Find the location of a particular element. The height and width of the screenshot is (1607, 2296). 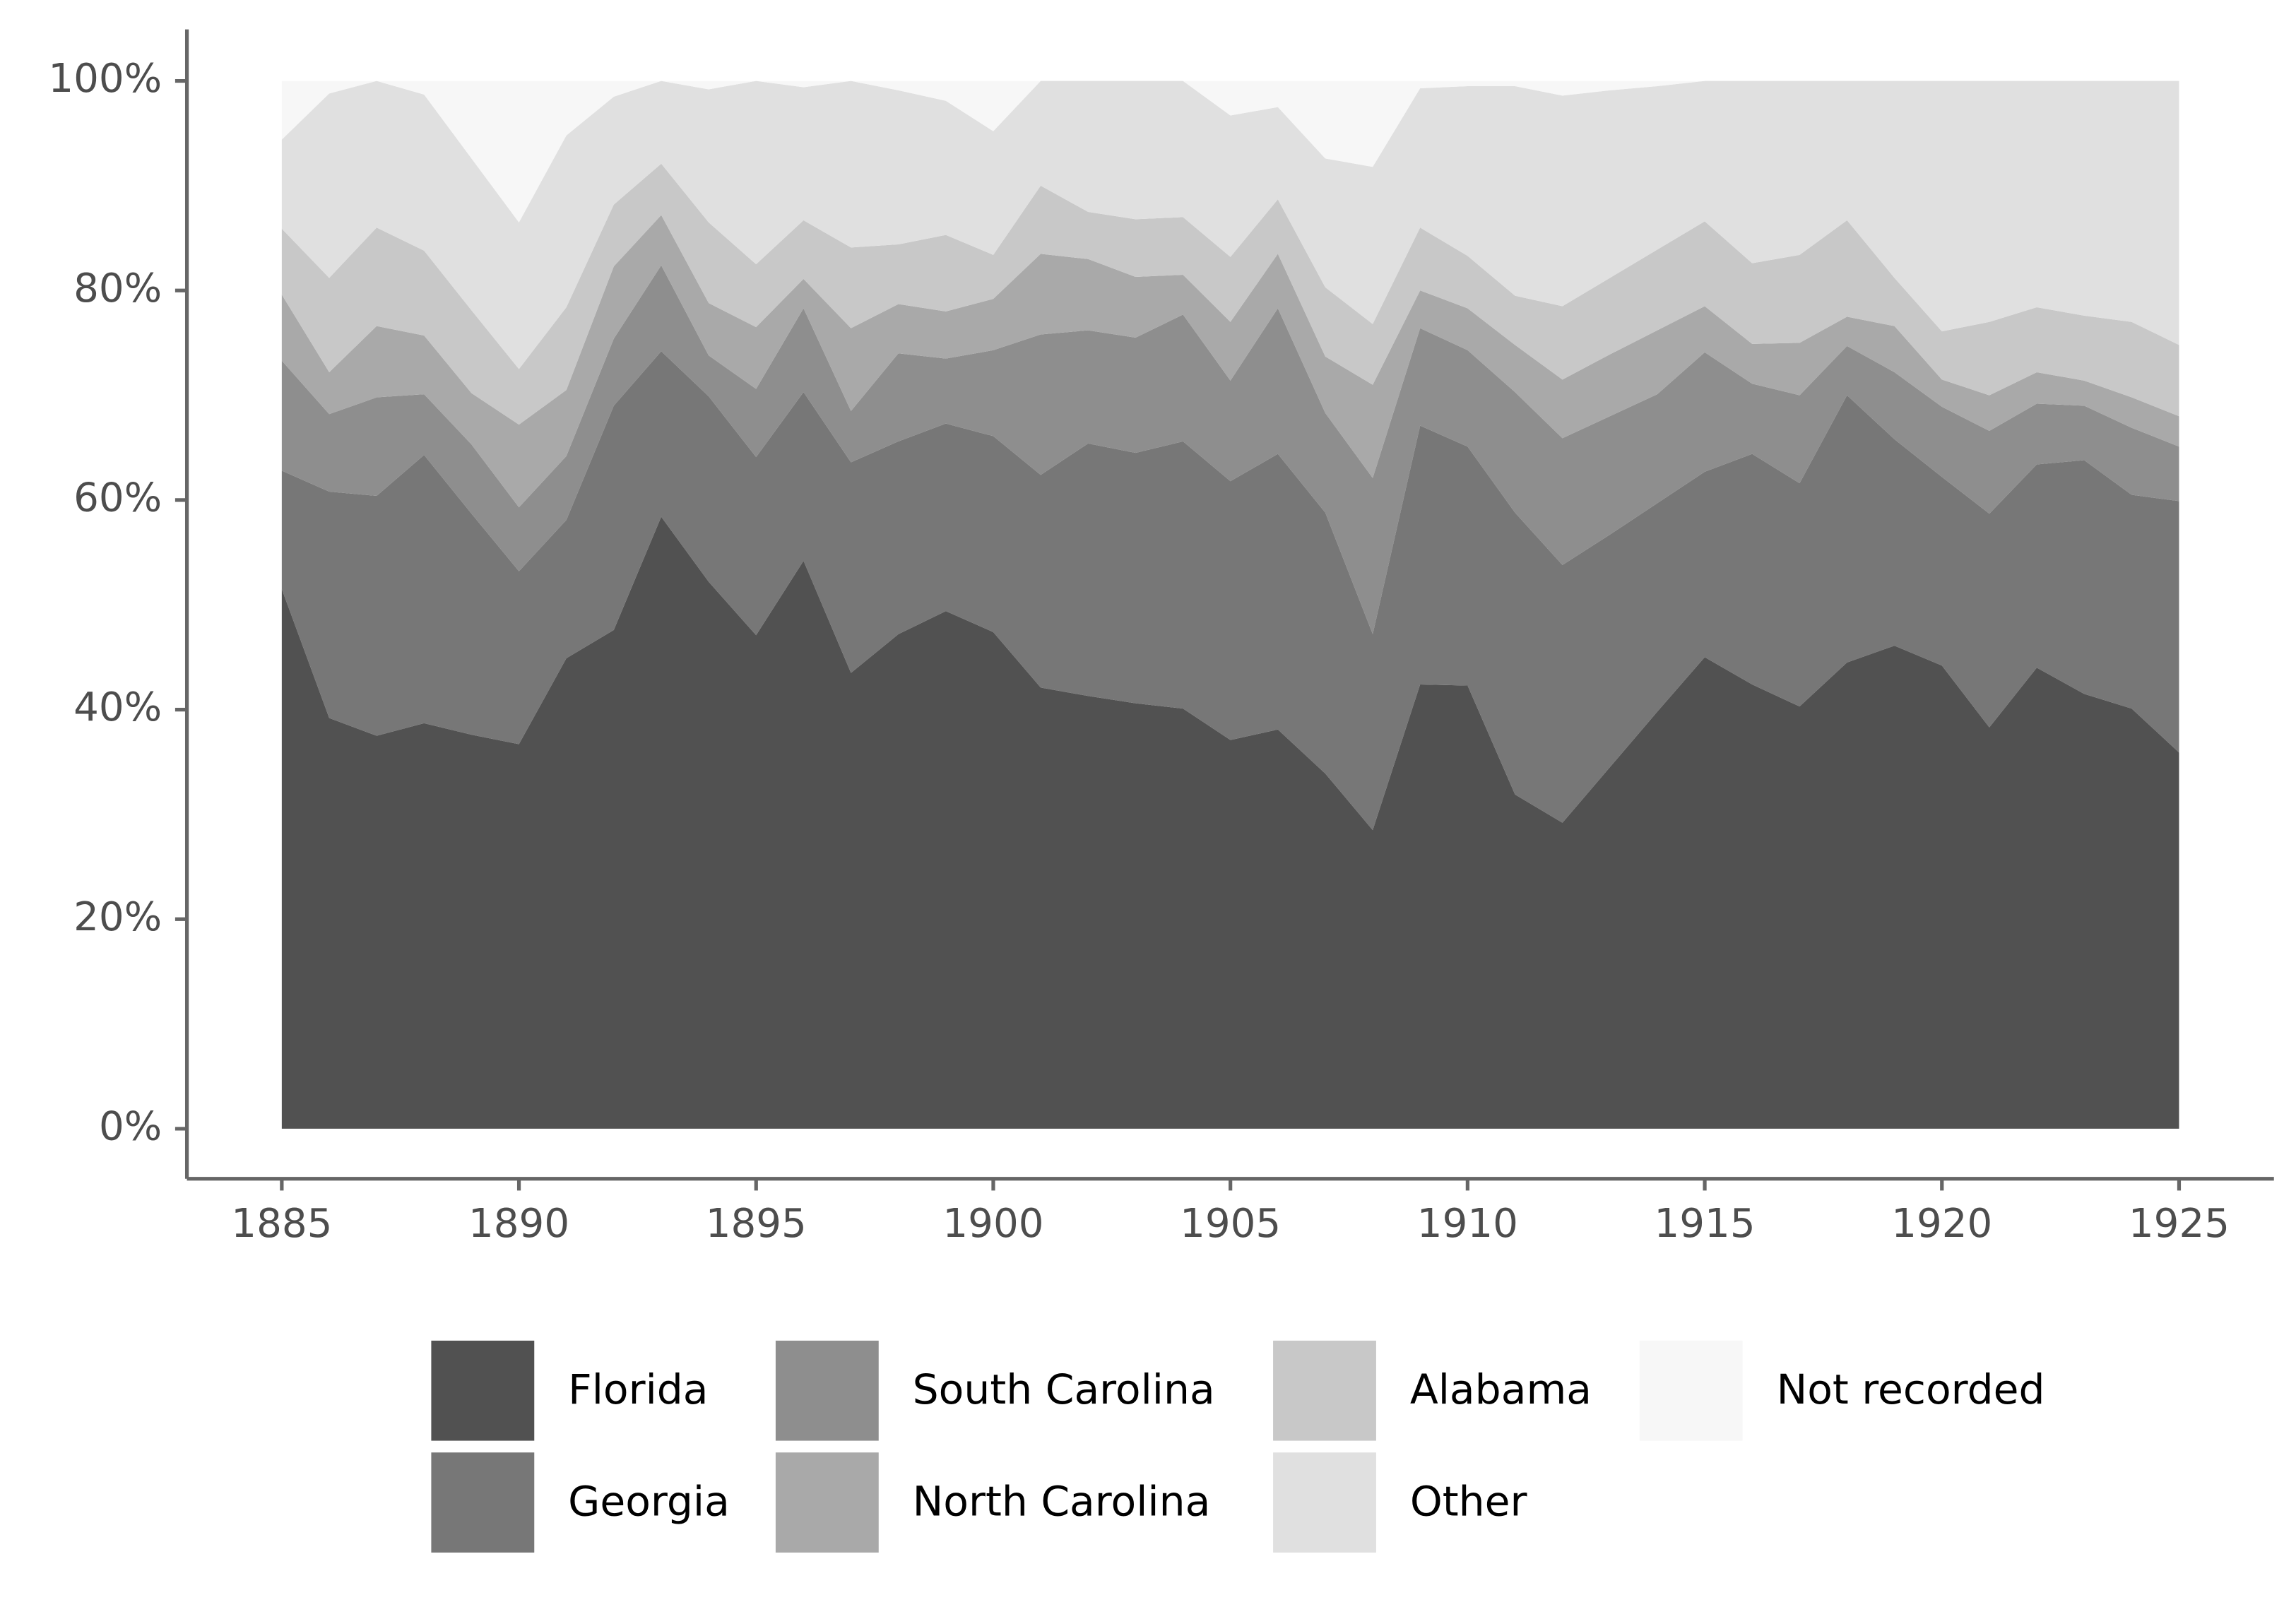

x-tick-label: 1890 is located at coordinates (519, 1224).